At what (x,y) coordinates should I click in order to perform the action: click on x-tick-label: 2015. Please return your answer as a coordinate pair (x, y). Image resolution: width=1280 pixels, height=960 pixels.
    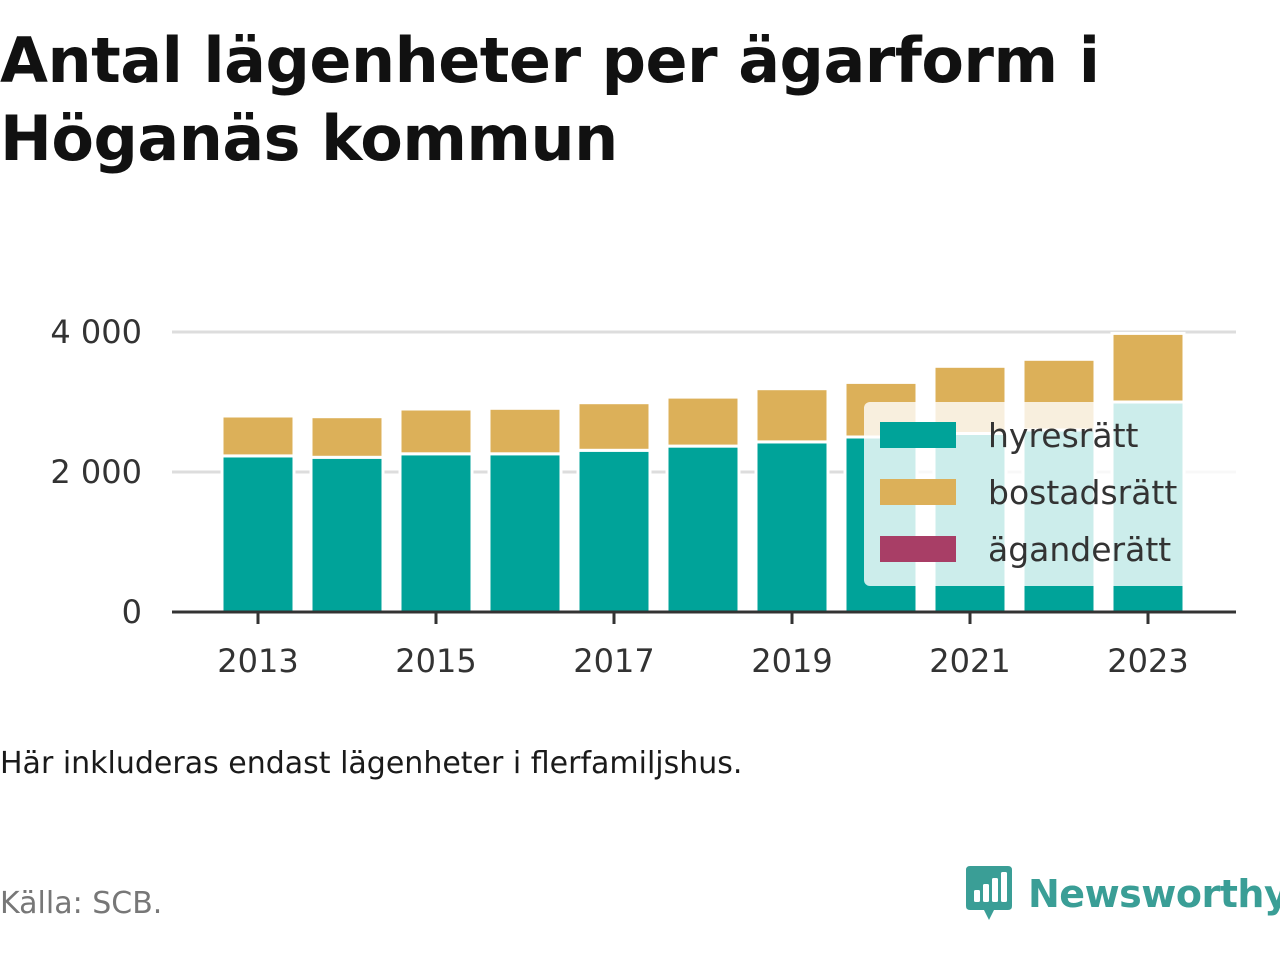
    Looking at the image, I should click on (435, 661).